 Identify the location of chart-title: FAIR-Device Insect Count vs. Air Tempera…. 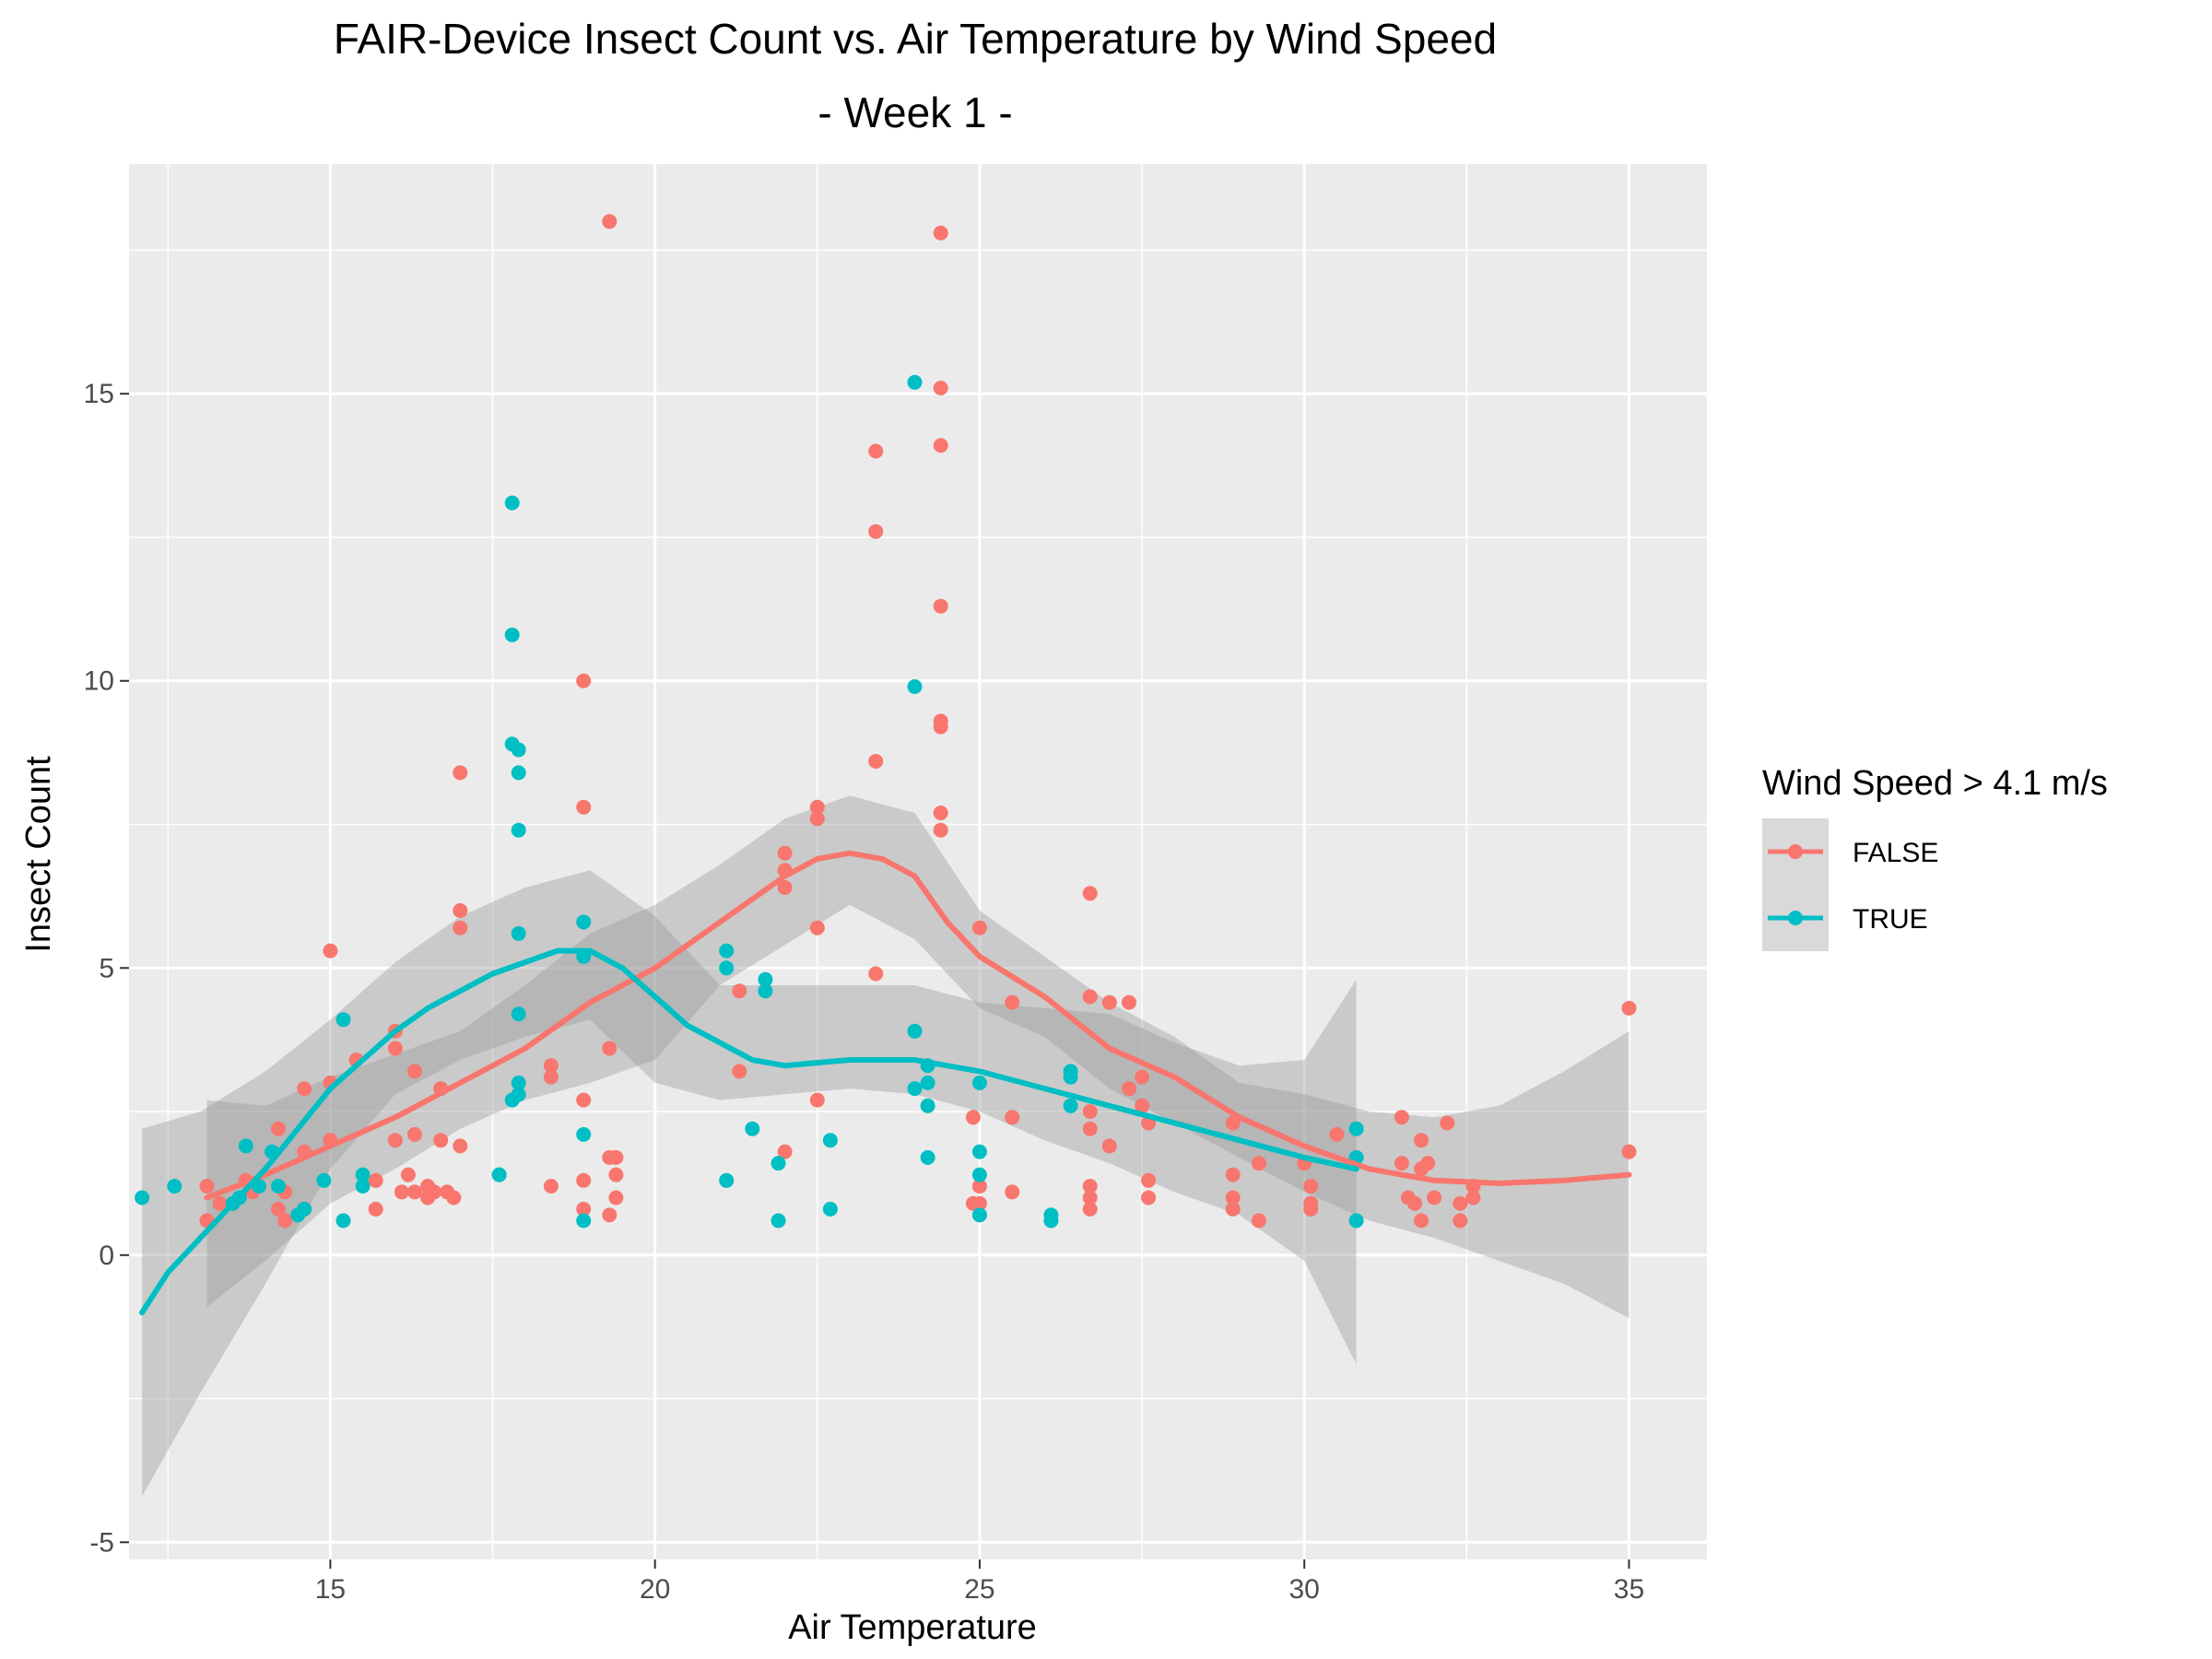
(915, 39).